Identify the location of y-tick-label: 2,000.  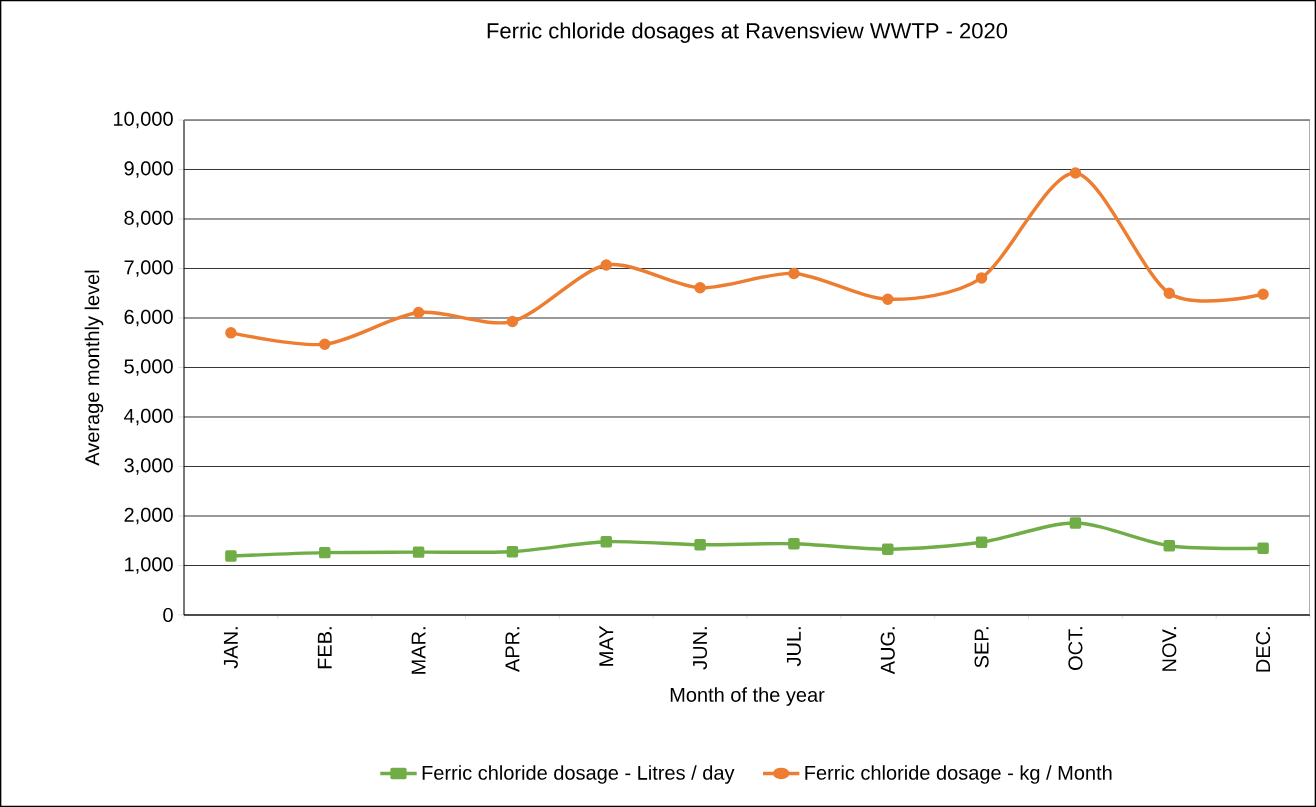
(148, 516).